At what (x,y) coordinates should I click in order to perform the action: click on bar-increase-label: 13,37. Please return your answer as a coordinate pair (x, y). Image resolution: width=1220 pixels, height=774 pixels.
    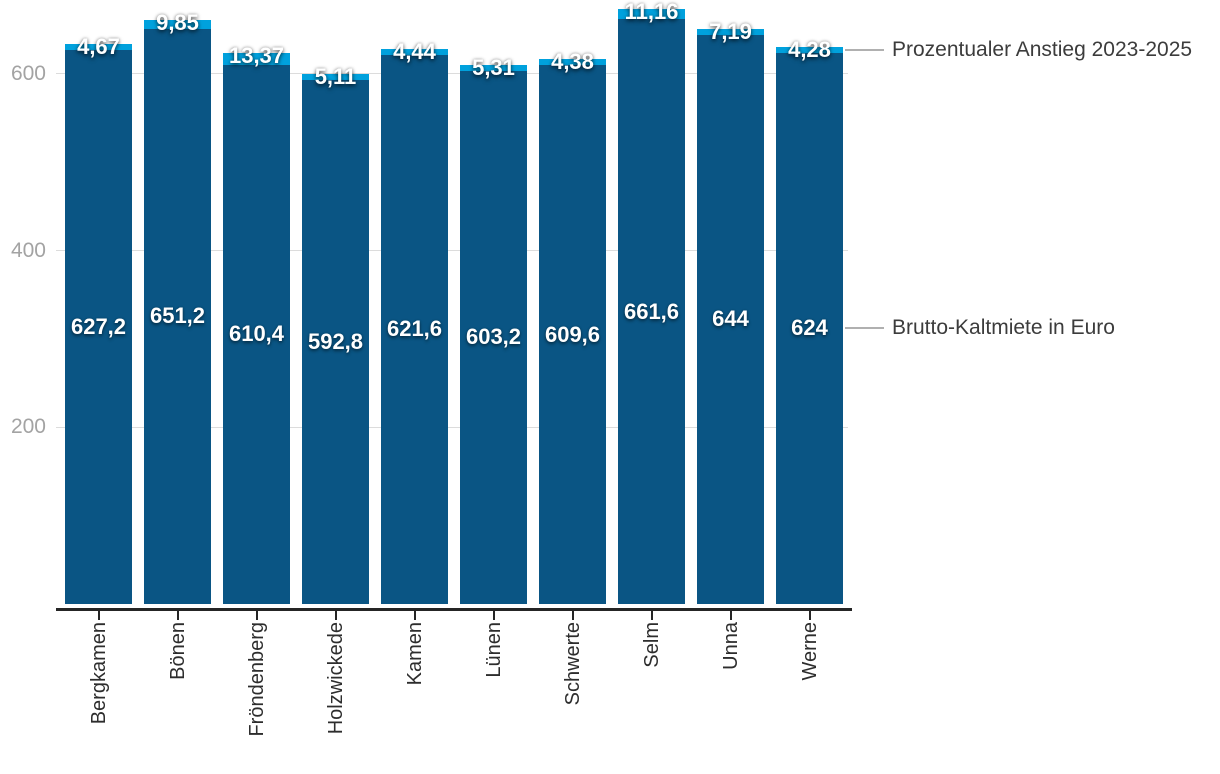
    Looking at the image, I should click on (256, 55).